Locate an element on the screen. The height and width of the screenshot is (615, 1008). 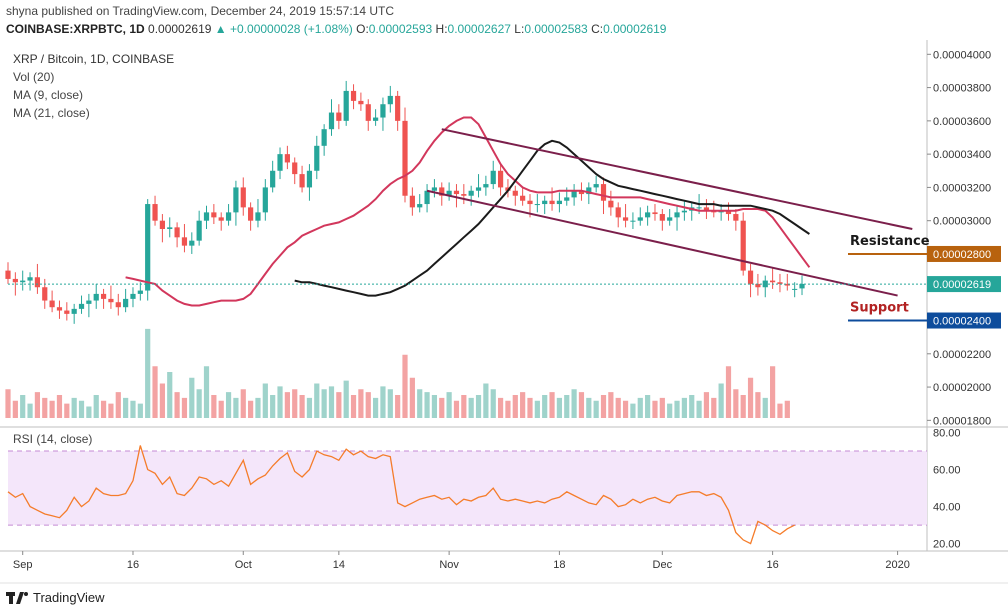
open-value: 0.00002593 is located at coordinates (400, 29).